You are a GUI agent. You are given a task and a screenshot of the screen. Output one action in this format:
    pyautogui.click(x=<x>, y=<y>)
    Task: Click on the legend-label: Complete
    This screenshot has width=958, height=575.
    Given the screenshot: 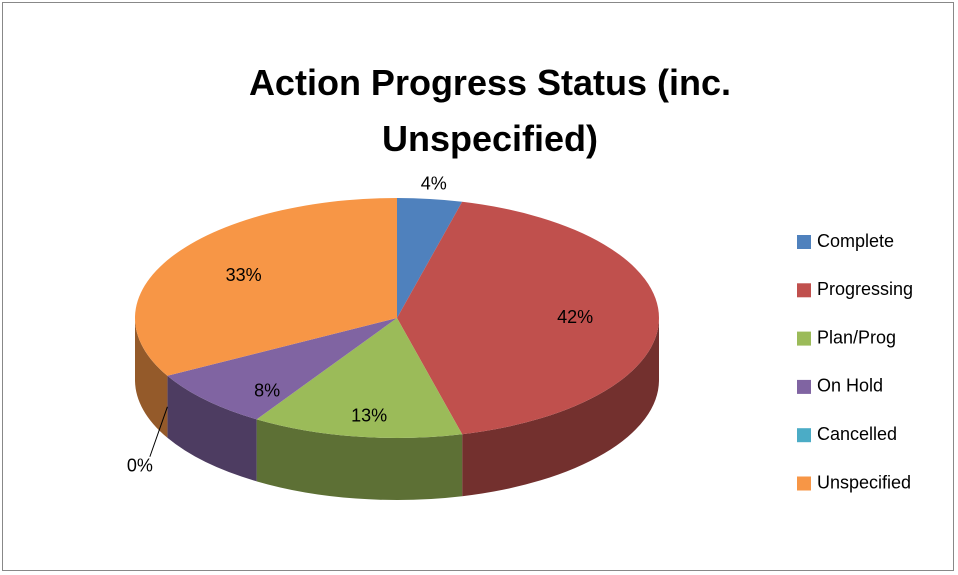 What is the action you would take?
    pyautogui.click(x=855, y=241)
    